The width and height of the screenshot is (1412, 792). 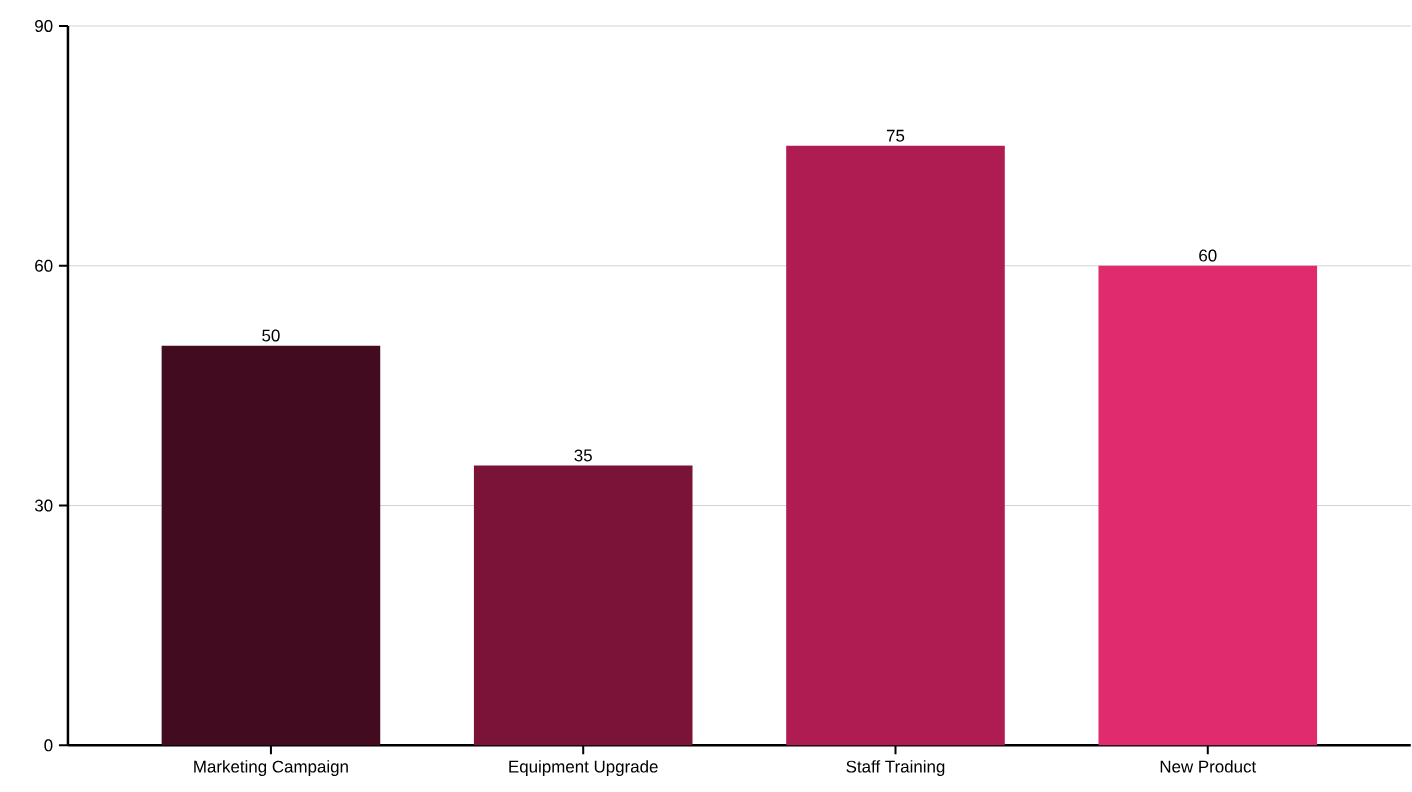 What do you see at coordinates (1208, 255) in the screenshot?
I see `data-label: 60` at bounding box center [1208, 255].